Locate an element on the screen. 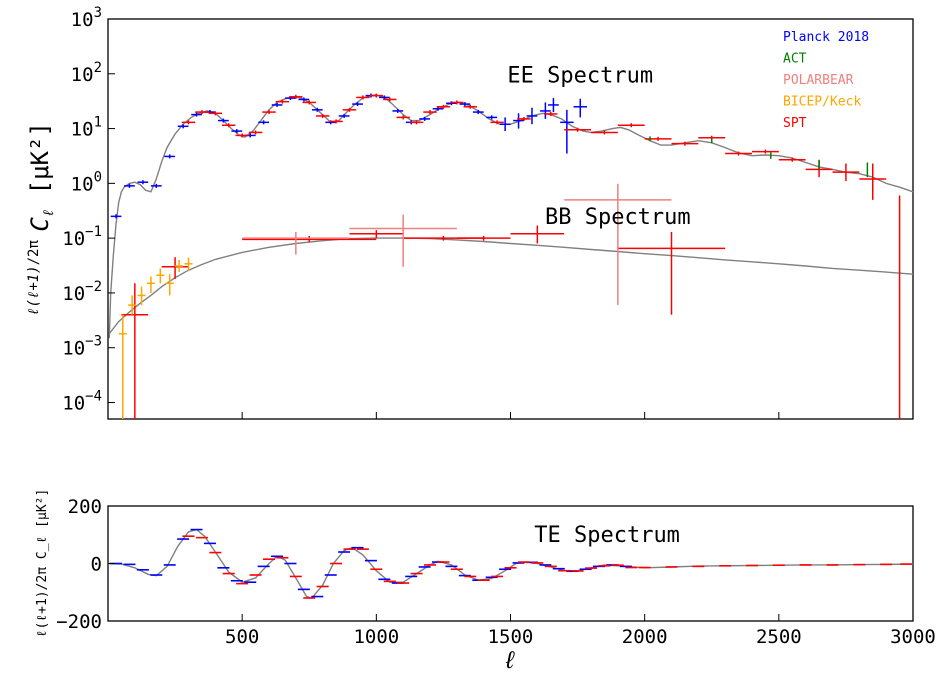  svg-text: ℓ(ℓ+1)/2π Cℓ [μK²] is located at coordinates (41, 219).